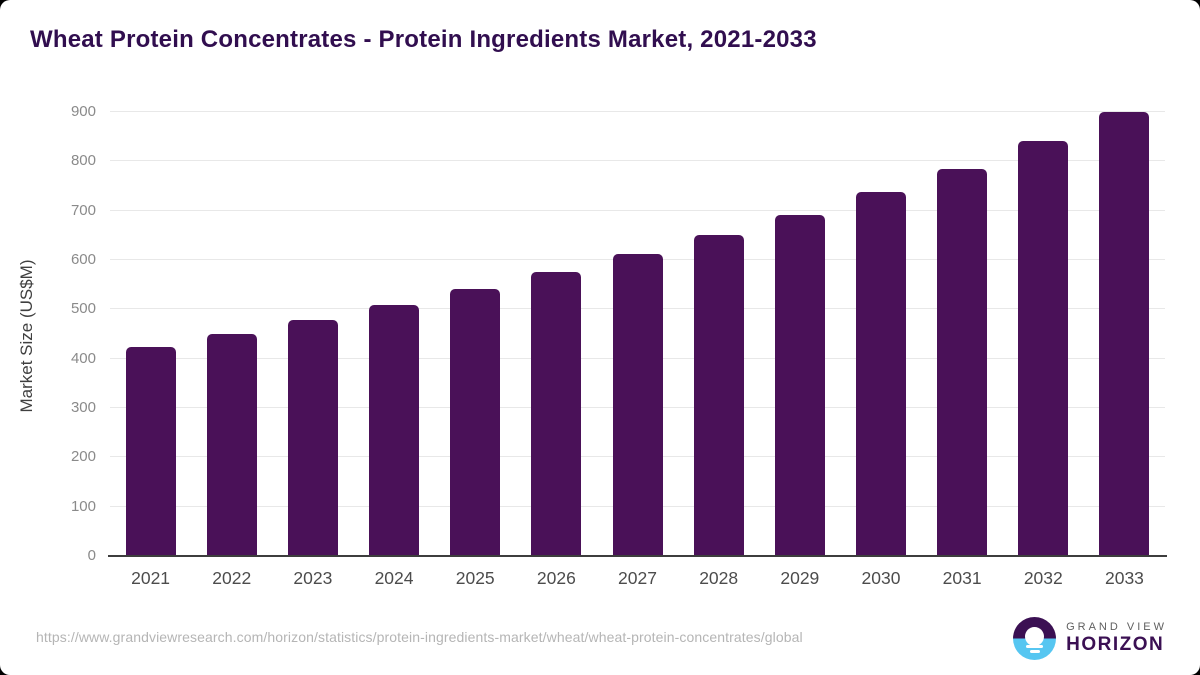  I want to click on y-tick-label-200: 200, so click(83, 457).